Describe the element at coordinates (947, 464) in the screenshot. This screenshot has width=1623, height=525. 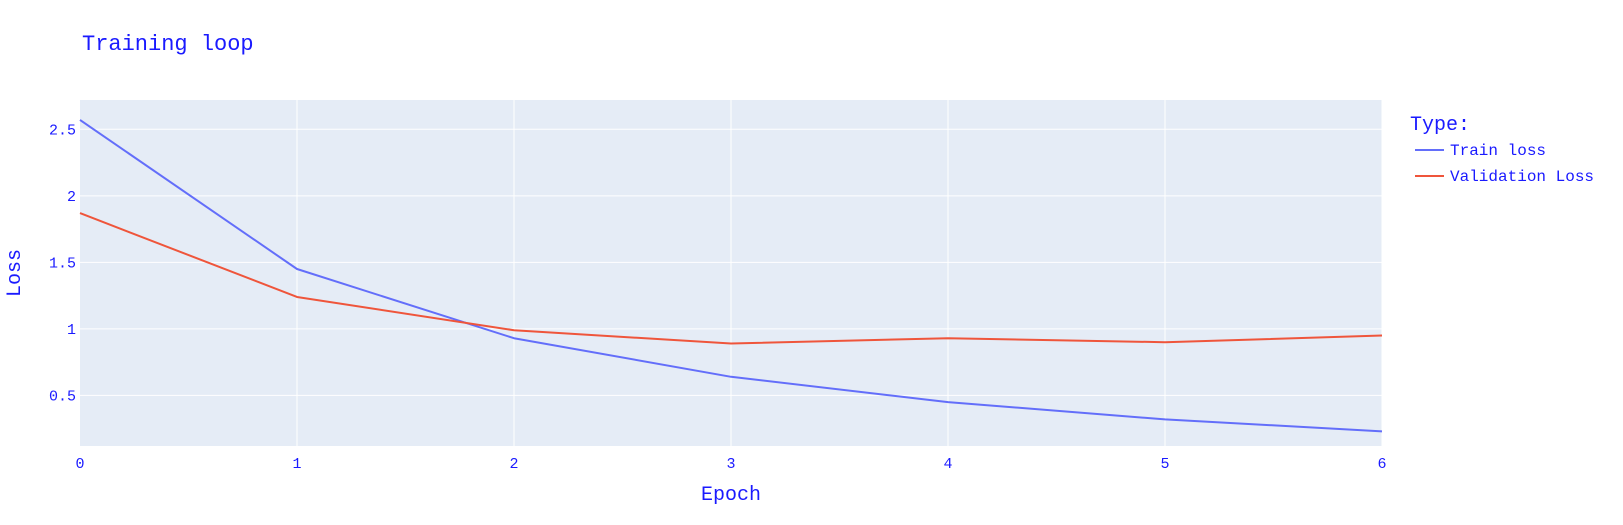
I see `x-tick-label: 4` at that location.